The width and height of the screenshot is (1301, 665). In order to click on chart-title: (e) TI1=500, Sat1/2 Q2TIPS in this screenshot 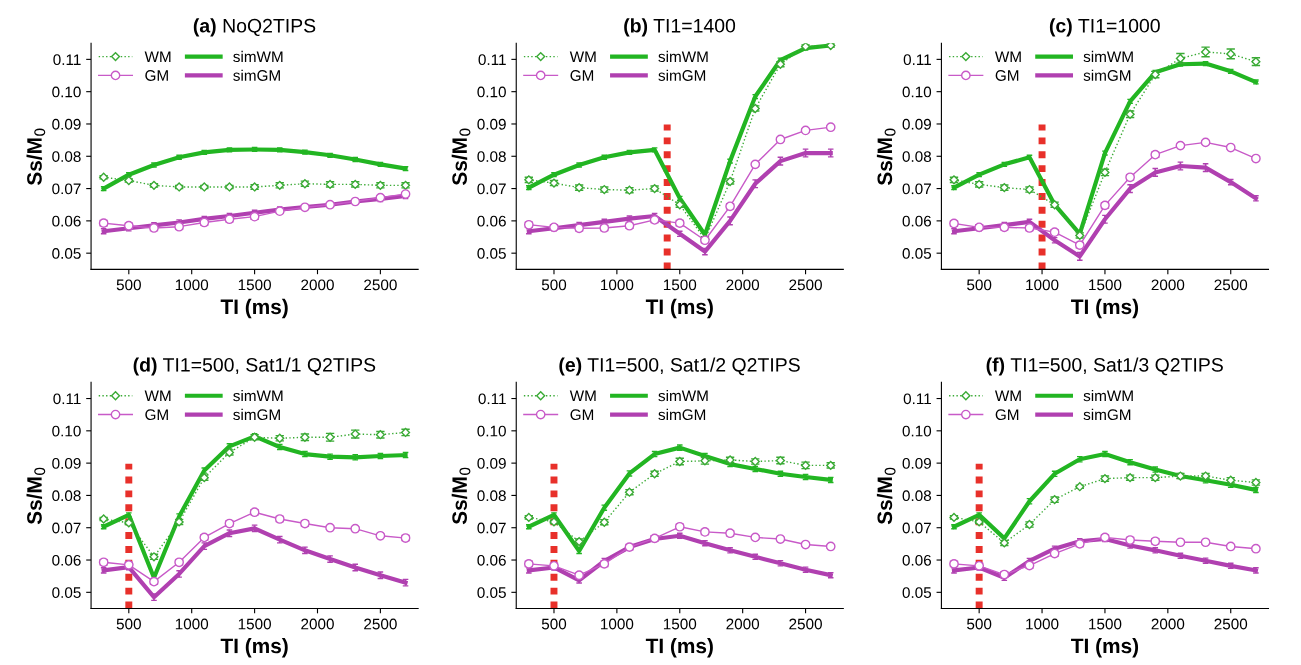, I will do `click(679, 366)`.